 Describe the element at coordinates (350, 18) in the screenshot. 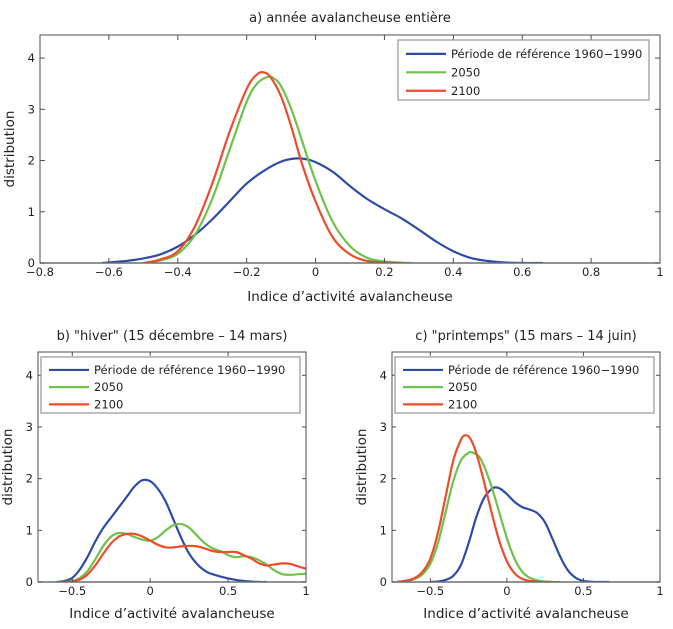

I see `chart-title: a) année avalancheuse entière` at that location.